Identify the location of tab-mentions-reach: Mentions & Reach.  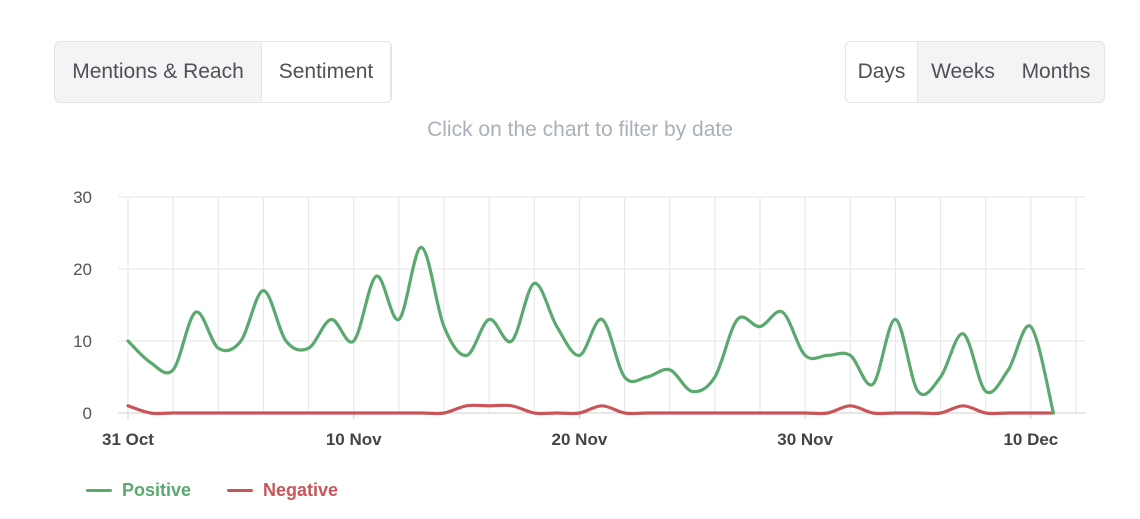
(158, 71).